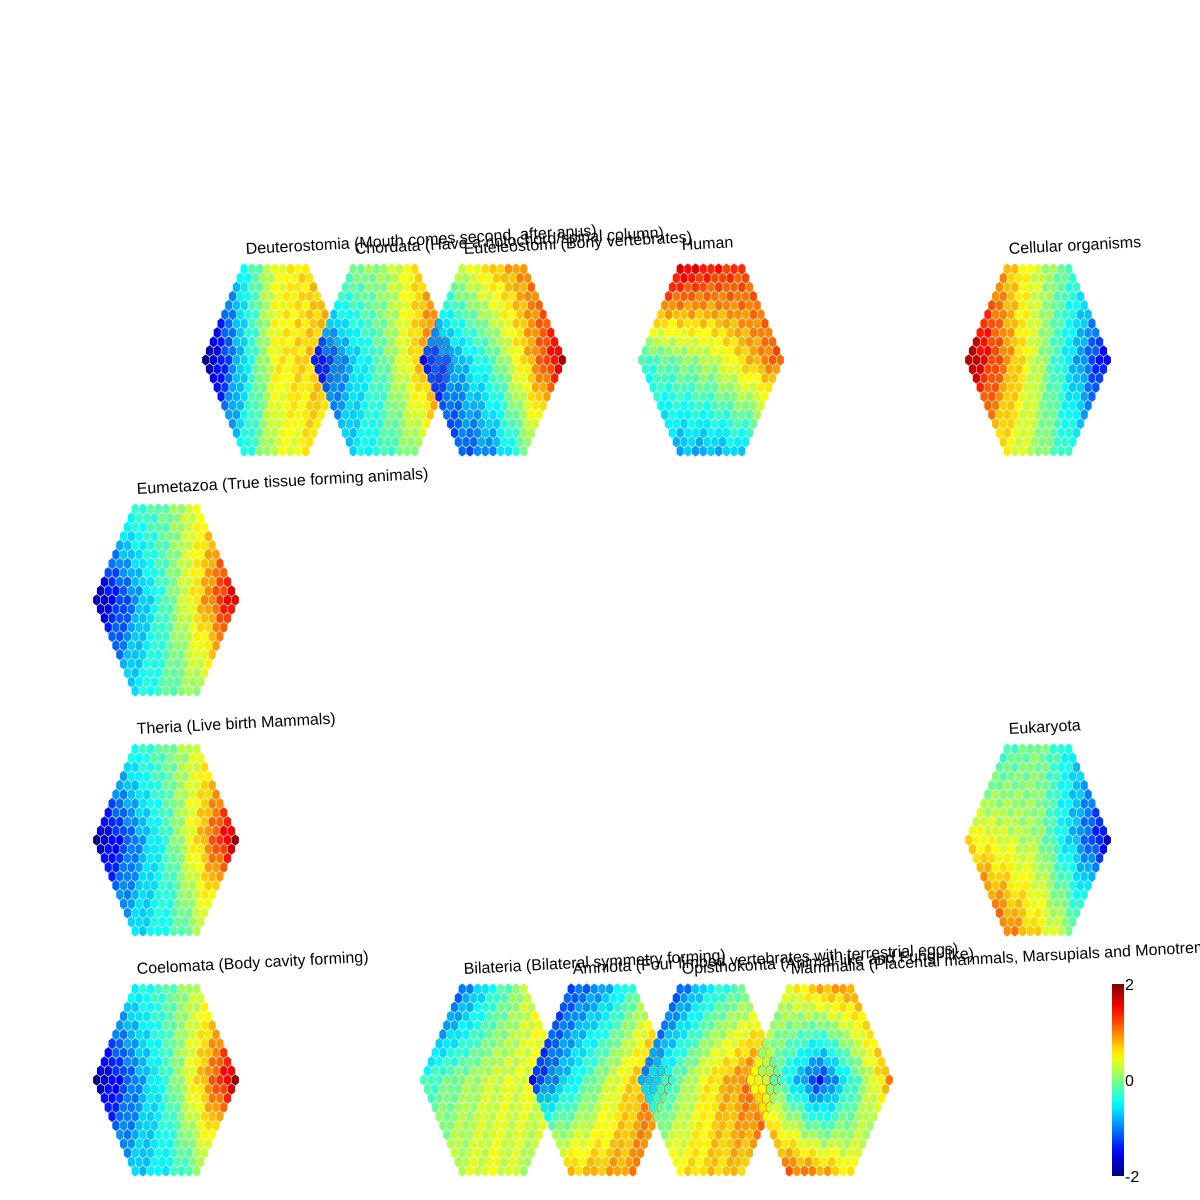  What do you see at coordinates (1132, 1177) in the screenshot?
I see `colorbar-tick-min: -2` at bounding box center [1132, 1177].